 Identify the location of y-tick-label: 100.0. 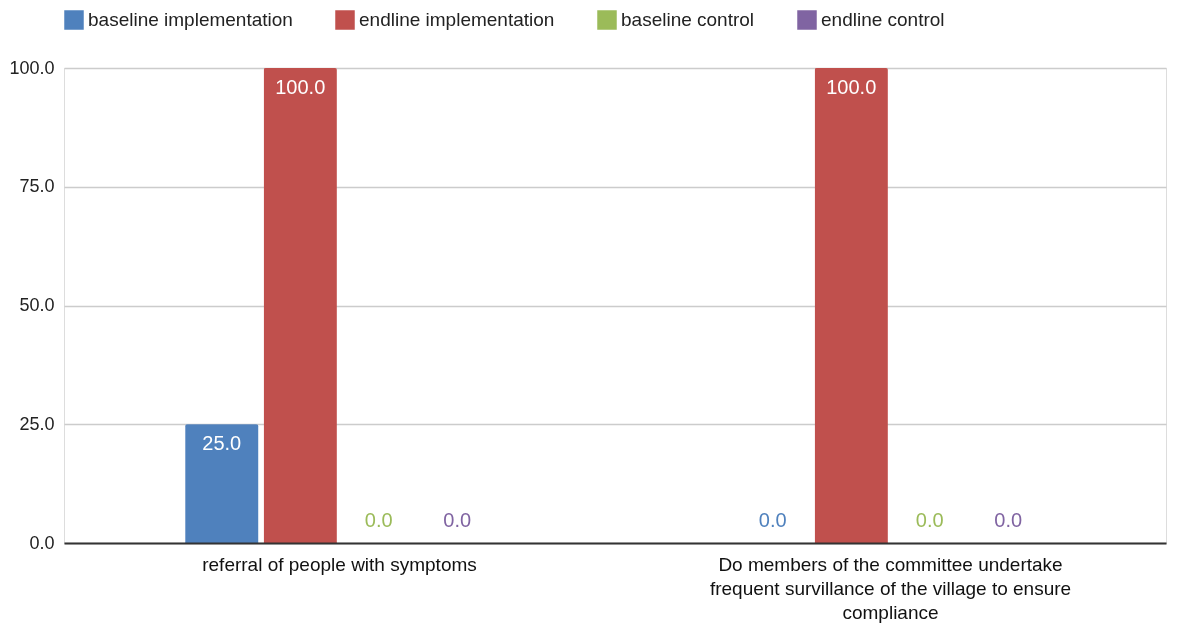
(32, 67).